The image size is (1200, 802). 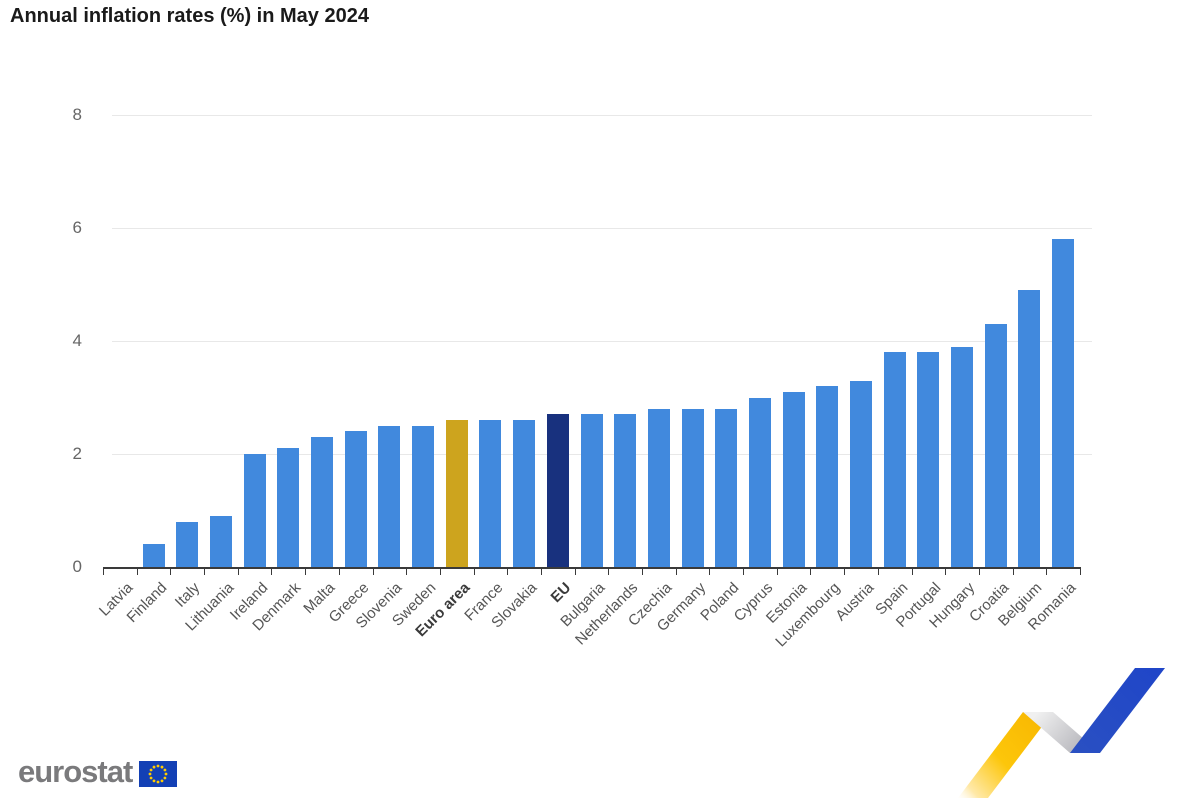 What do you see at coordinates (77, 340) in the screenshot?
I see `y-tick-label-4: 4` at bounding box center [77, 340].